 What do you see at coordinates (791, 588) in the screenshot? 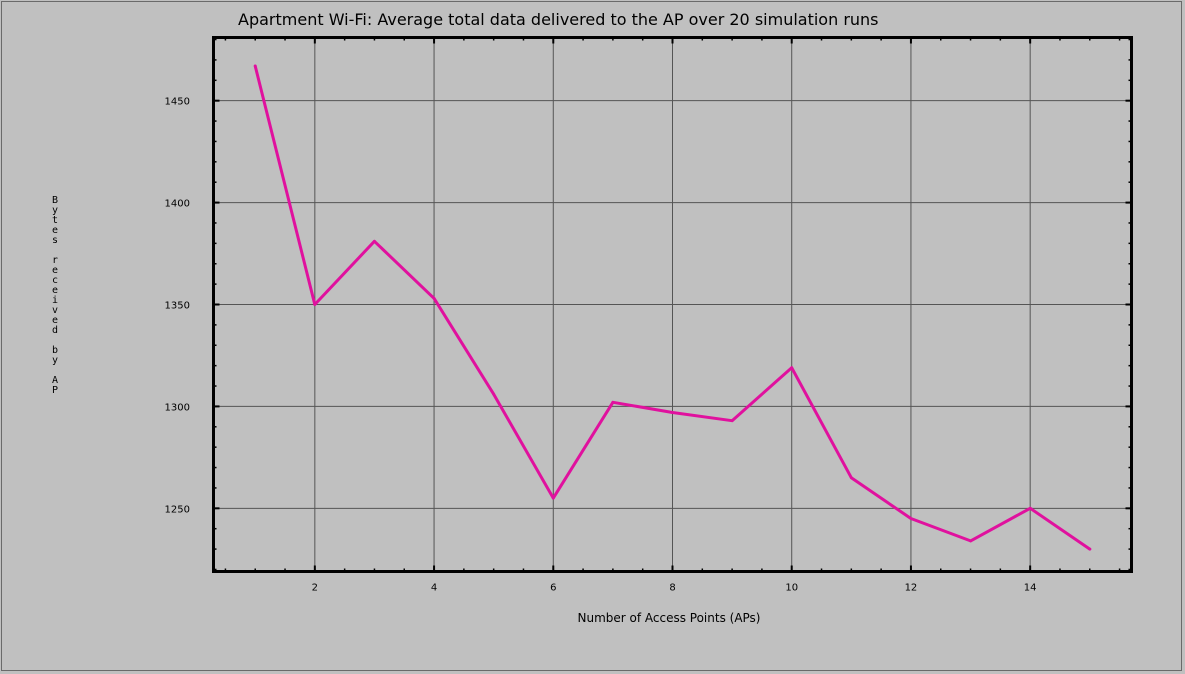
I see `x-tick-label: 10` at bounding box center [791, 588].